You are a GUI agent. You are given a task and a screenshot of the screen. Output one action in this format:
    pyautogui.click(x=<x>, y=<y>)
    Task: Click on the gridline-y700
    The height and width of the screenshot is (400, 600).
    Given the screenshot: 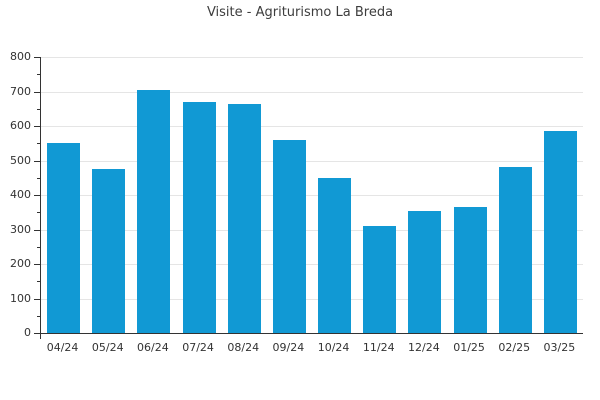 What is the action you would take?
    pyautogui.click(x=312, y=92)
    